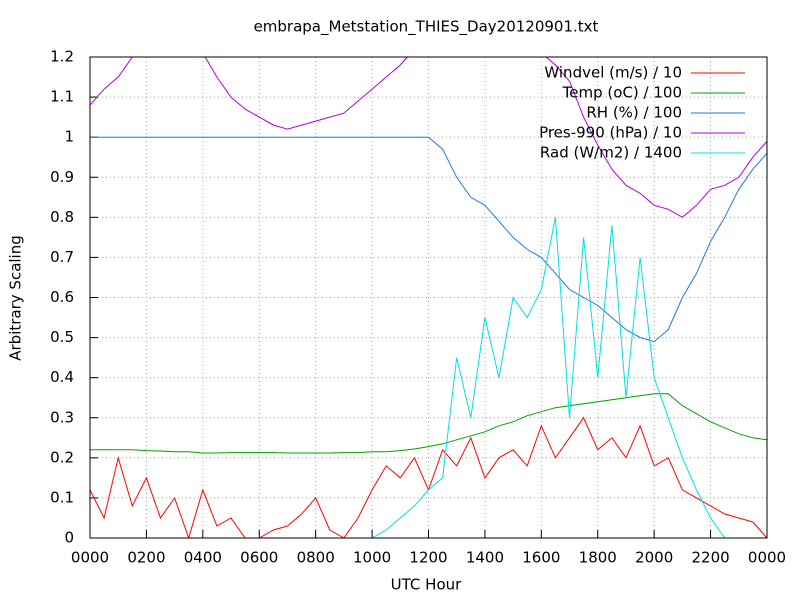 The image size is (800, 600). Describe the element at coordinates (16, 298) in the screenshot. I see `y-axis-label: Arbitrary Scaling` at that location.